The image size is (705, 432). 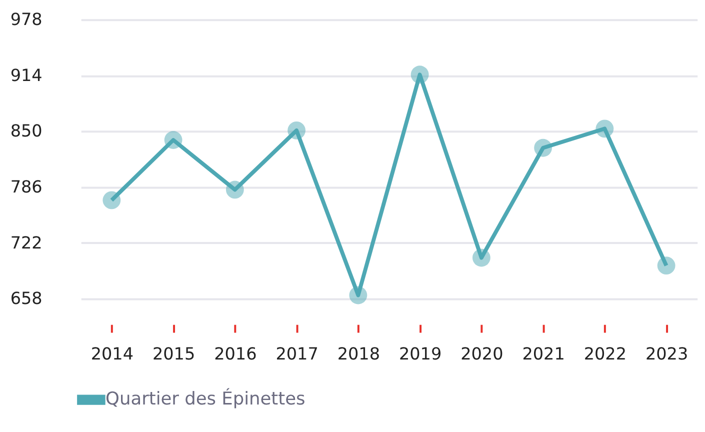 I want to click on y-tick-label: 786, so click(x=26, y=186).